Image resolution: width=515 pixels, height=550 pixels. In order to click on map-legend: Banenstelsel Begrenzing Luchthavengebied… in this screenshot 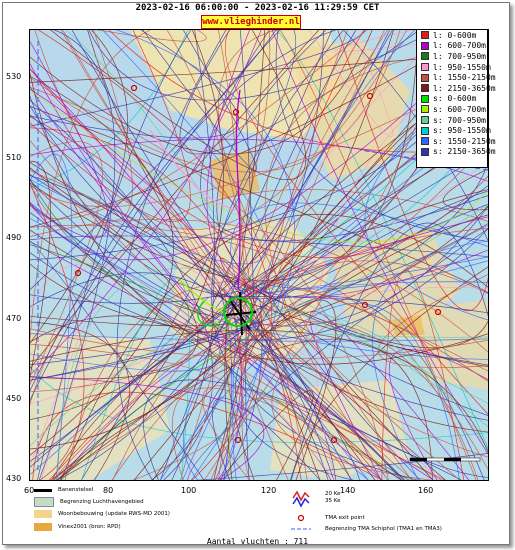, I will do `click(258, 510)`.